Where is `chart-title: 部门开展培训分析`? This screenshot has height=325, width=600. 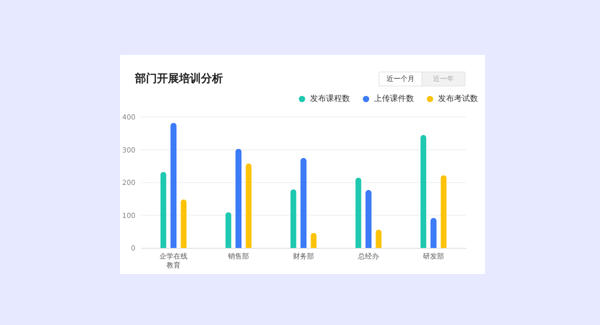 chart-title: 部门开展培训分析 is located at coordinates (178, 78).